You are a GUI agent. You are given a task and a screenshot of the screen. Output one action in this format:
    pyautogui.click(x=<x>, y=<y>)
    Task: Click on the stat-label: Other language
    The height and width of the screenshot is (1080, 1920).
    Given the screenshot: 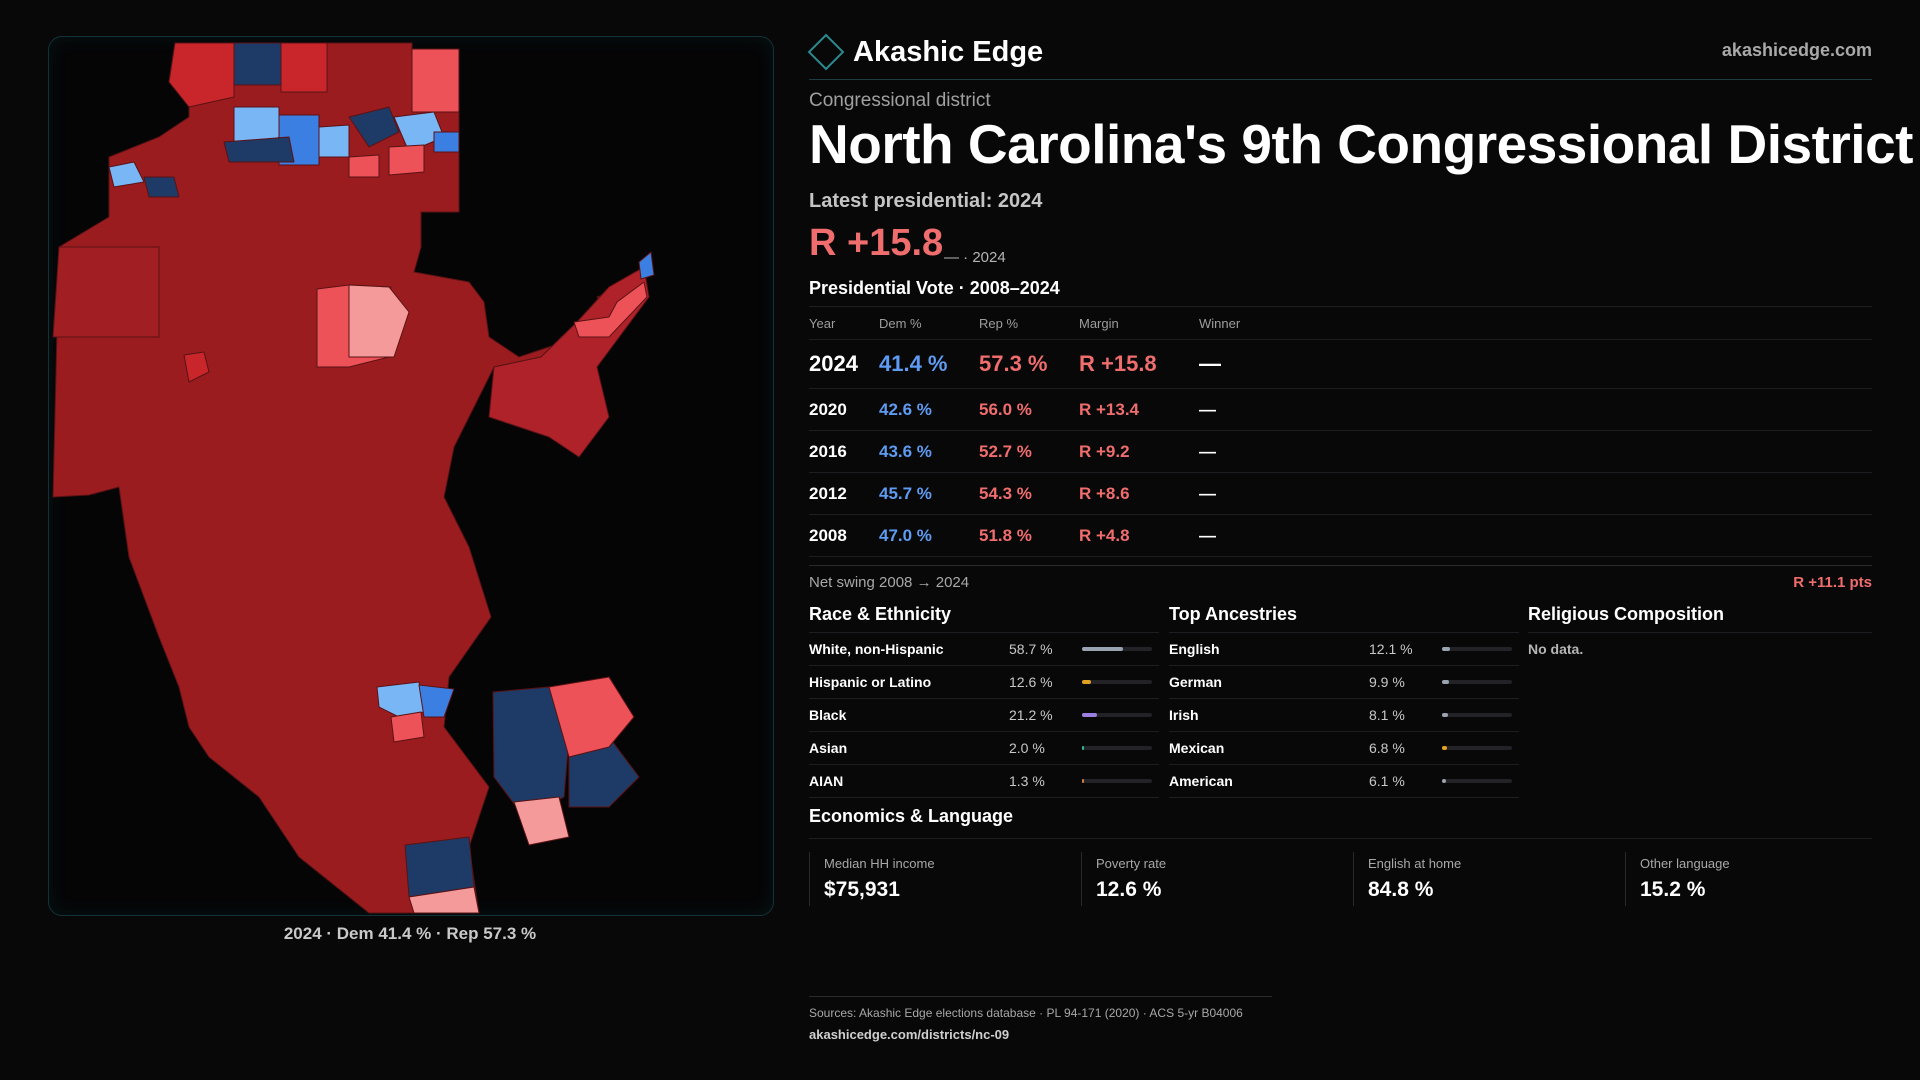 What is the action you would take?
    pyautogui.click(x=1685, y=863)
    